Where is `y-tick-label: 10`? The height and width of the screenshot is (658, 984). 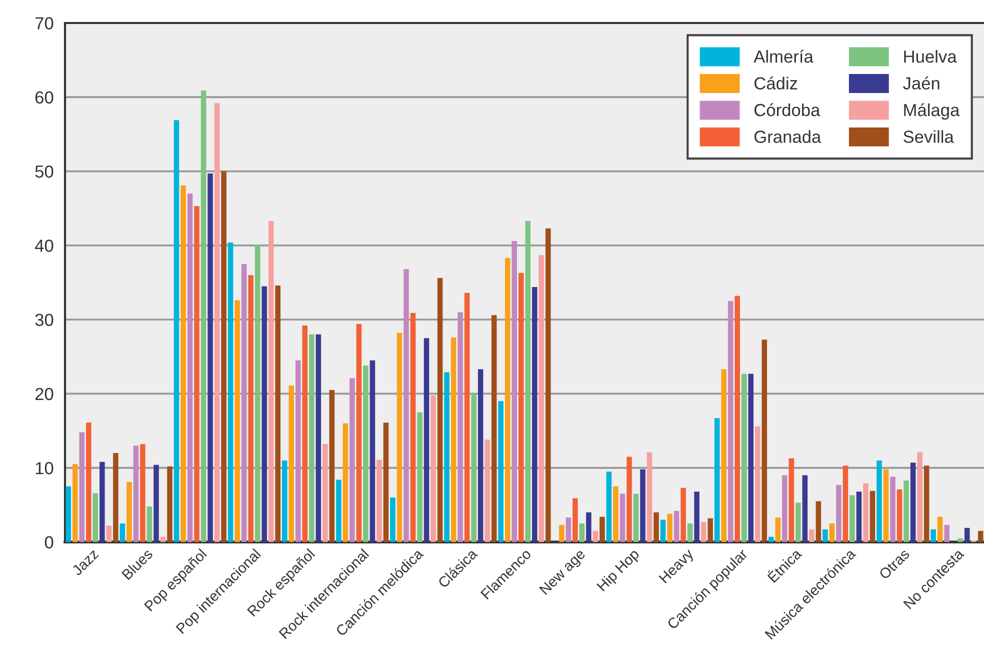 y-tick-label: 10 is located at coordinates (45, 468).